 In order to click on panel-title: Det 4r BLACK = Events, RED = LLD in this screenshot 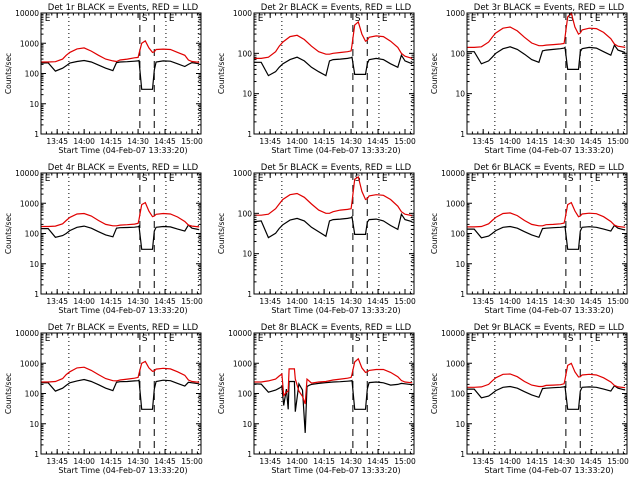, I will do `click(123, 168)`.